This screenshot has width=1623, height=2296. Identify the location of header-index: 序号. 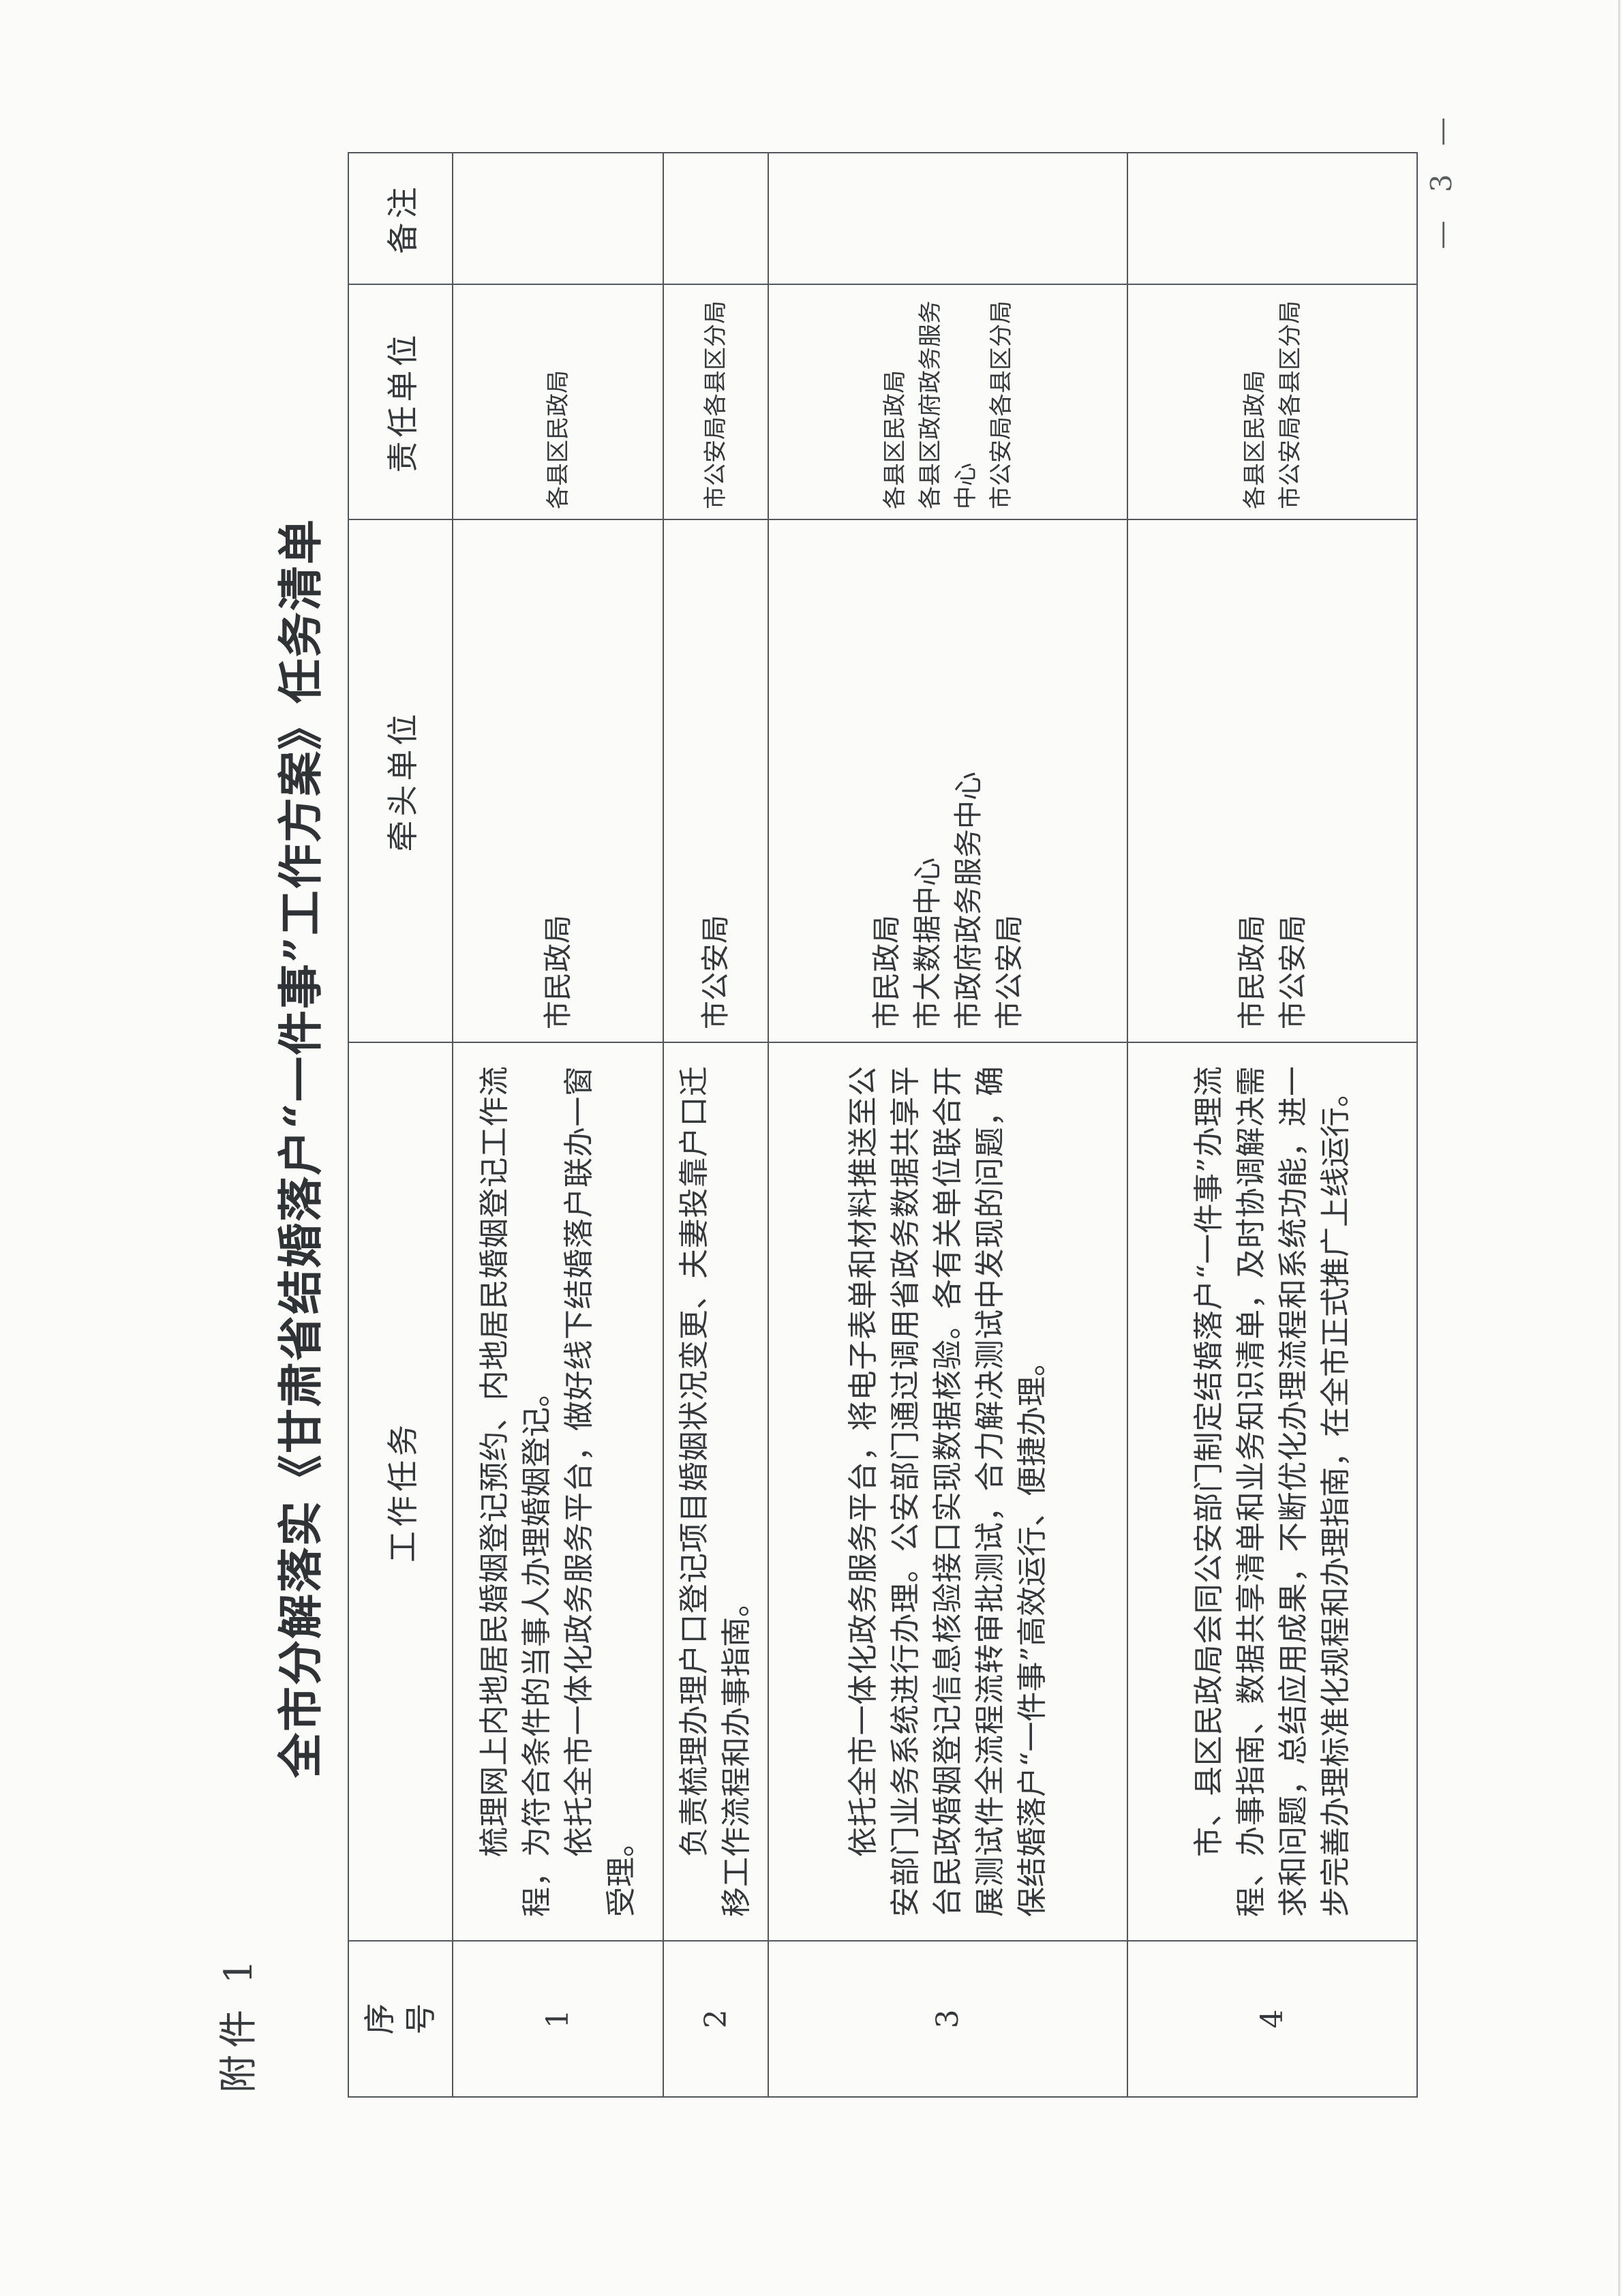
(400, 2019).